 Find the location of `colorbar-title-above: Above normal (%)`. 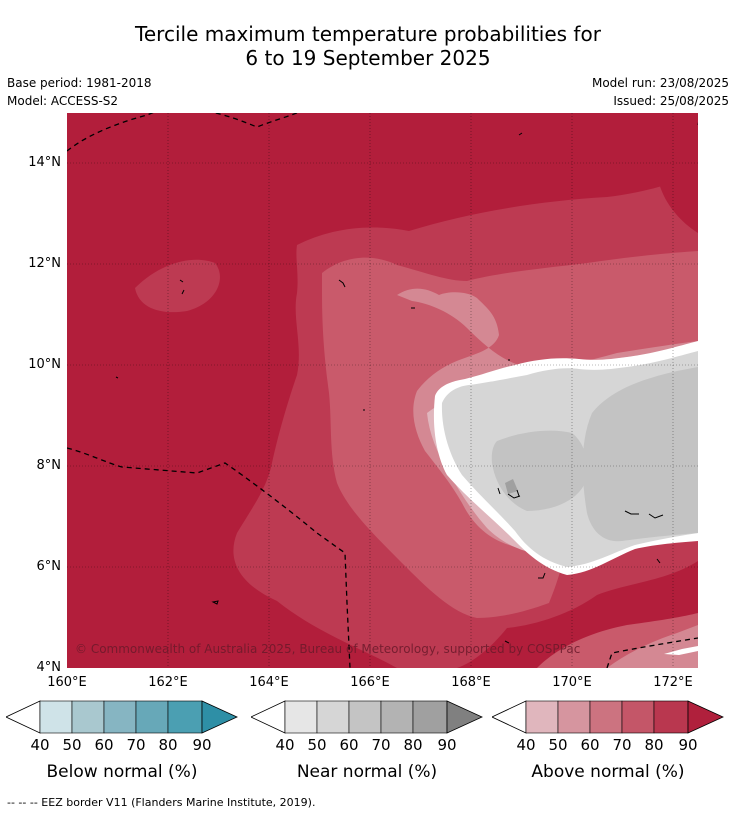

colorbar-title-above: Above normal (%) is located at coordinates (608, 772).